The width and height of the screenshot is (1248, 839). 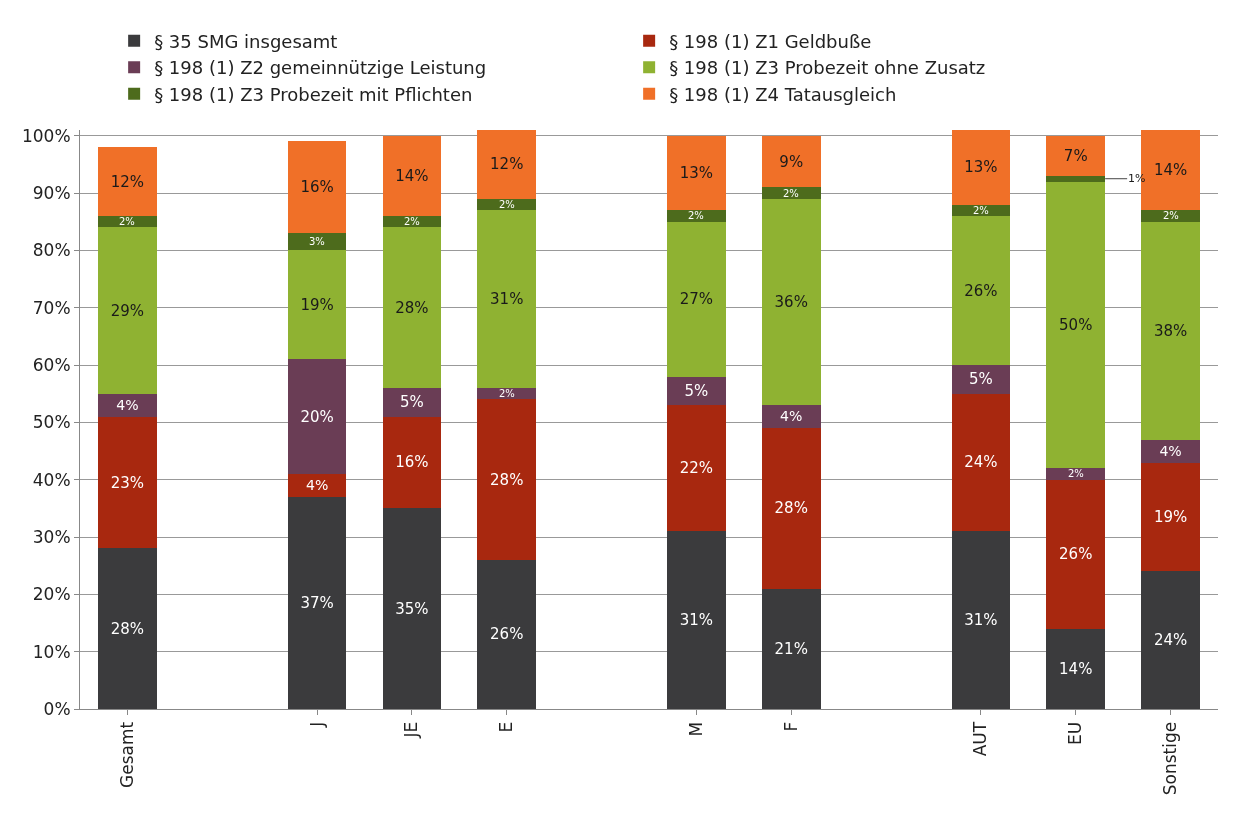 I want to click on data-label: 9%, so click(x=791, y=161).